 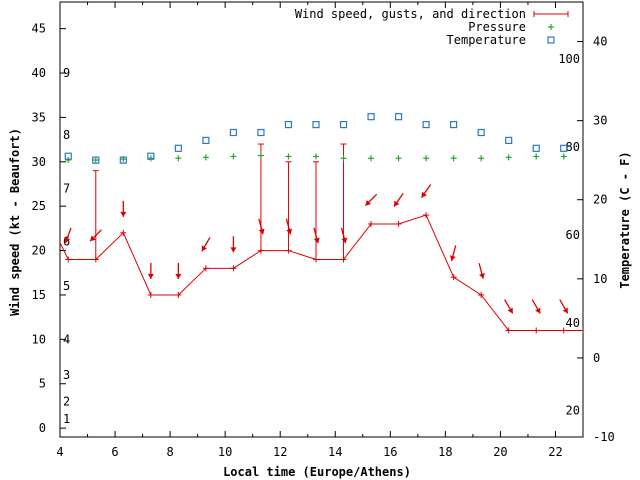 I want to click on y-right-tick-label: 30, so click(x=600, y=121).